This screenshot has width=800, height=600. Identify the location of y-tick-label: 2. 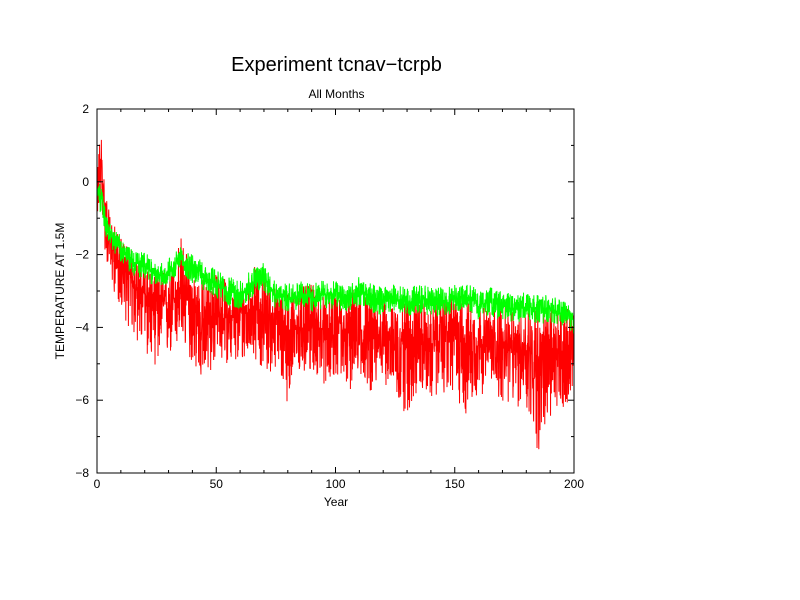
(85, 109).